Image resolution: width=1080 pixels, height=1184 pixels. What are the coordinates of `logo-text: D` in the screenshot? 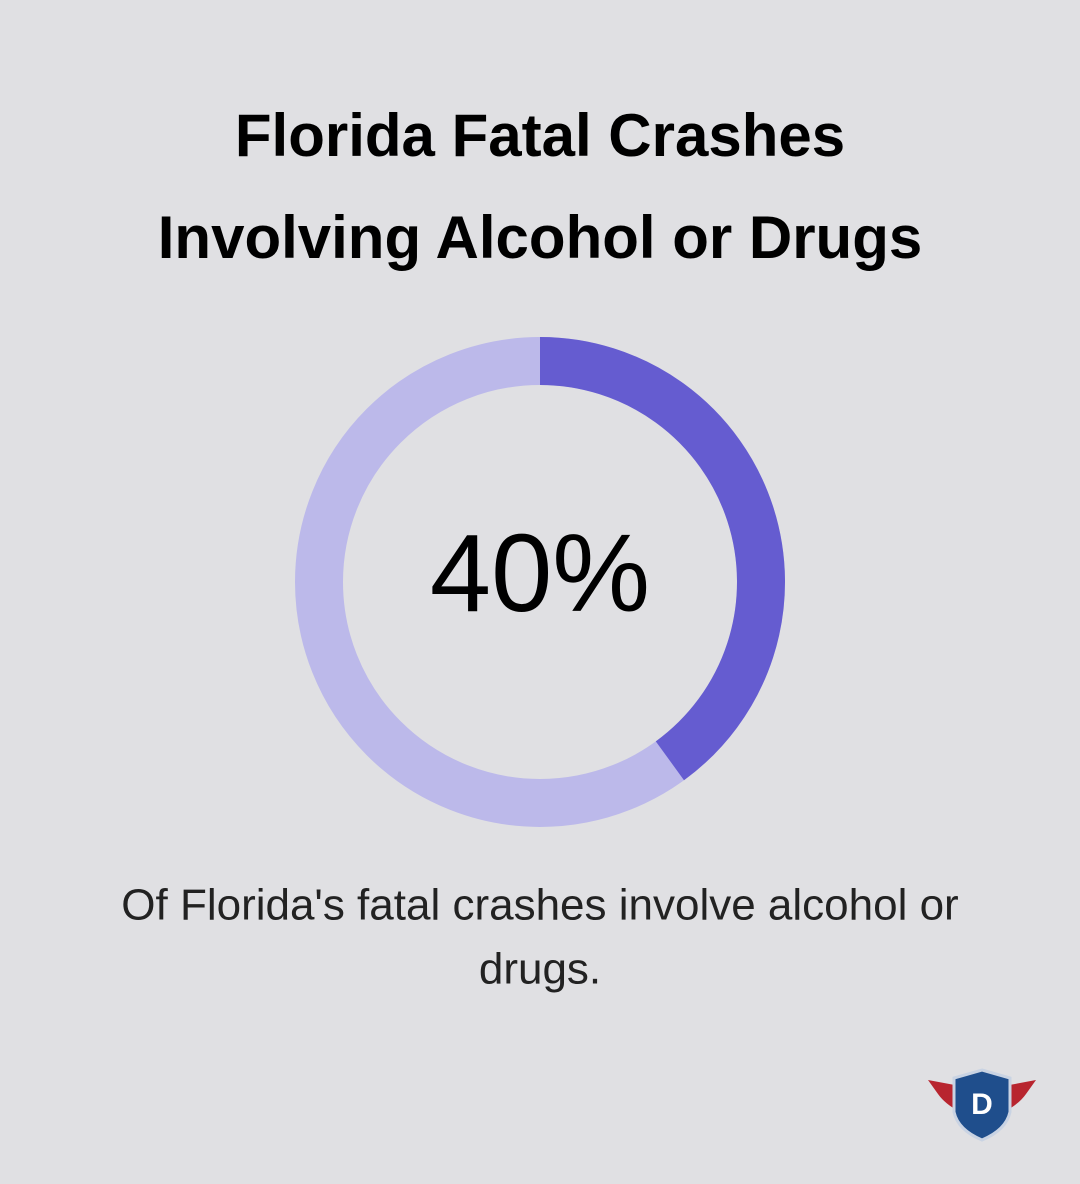 It's located at (982, 1104).